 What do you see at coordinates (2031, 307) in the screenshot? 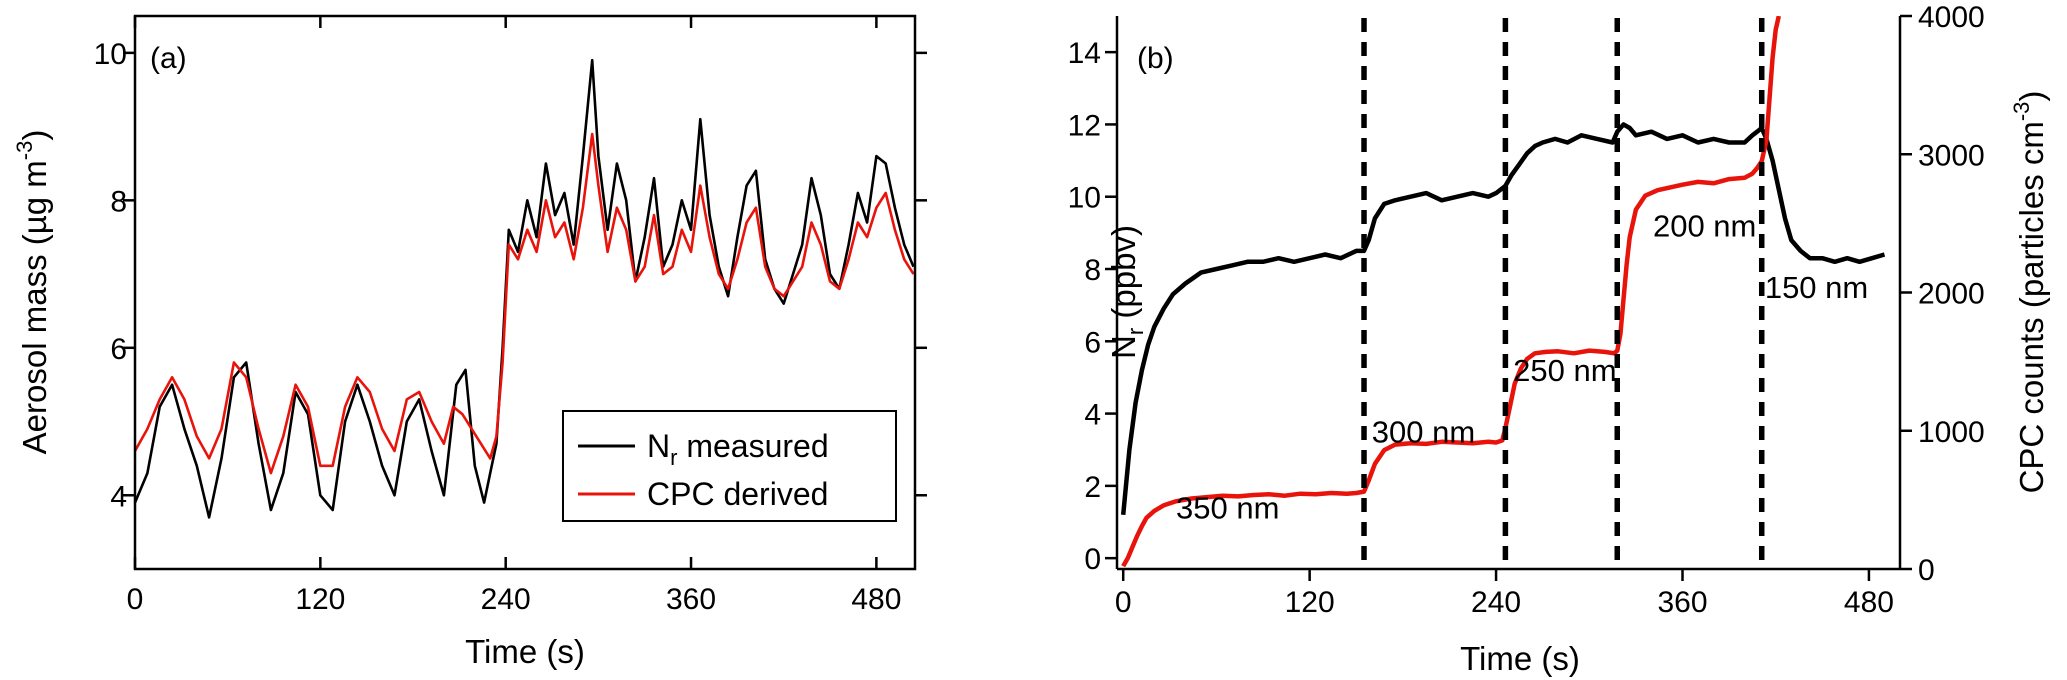
I see `panel-b-y2-title-main: CPC counts (particles cm` at bounding box center [2031, 307].